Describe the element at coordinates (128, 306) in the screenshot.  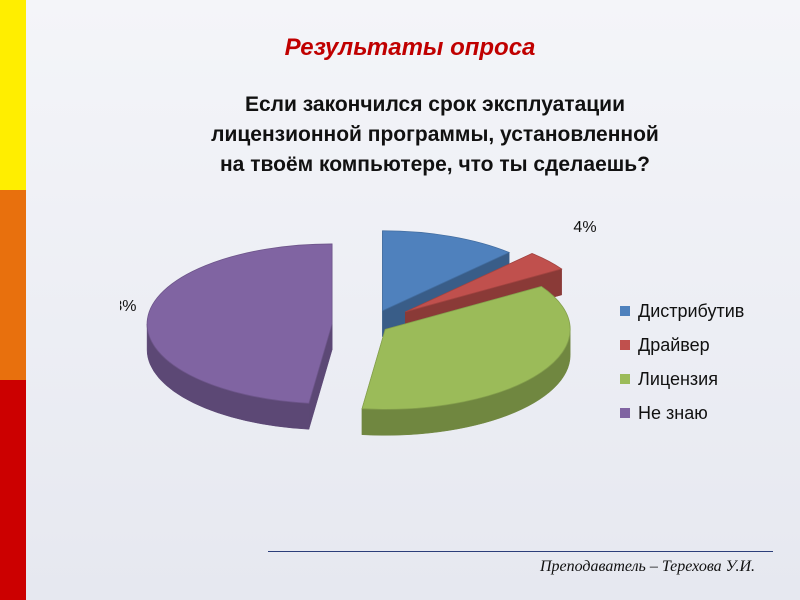
I see `data-label-dont-know: 48%` at that location.